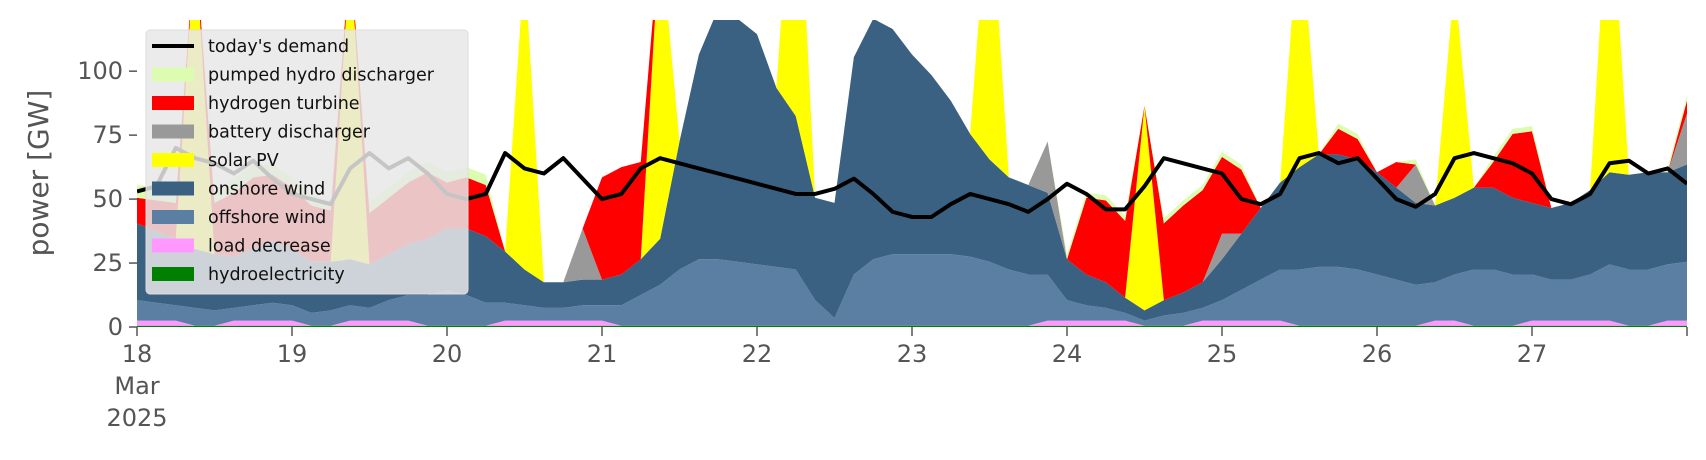 Image resolution: width=1706 pixels, height=460 pixels. What do you see at coordinates (278, 47) in the screenshot?
I see `legend-label-today-s-demand: today's demand` at bounding box center [278, 47].